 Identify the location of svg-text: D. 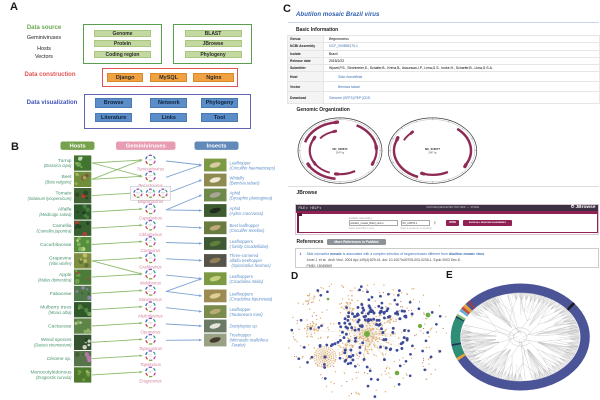
(294, 276).